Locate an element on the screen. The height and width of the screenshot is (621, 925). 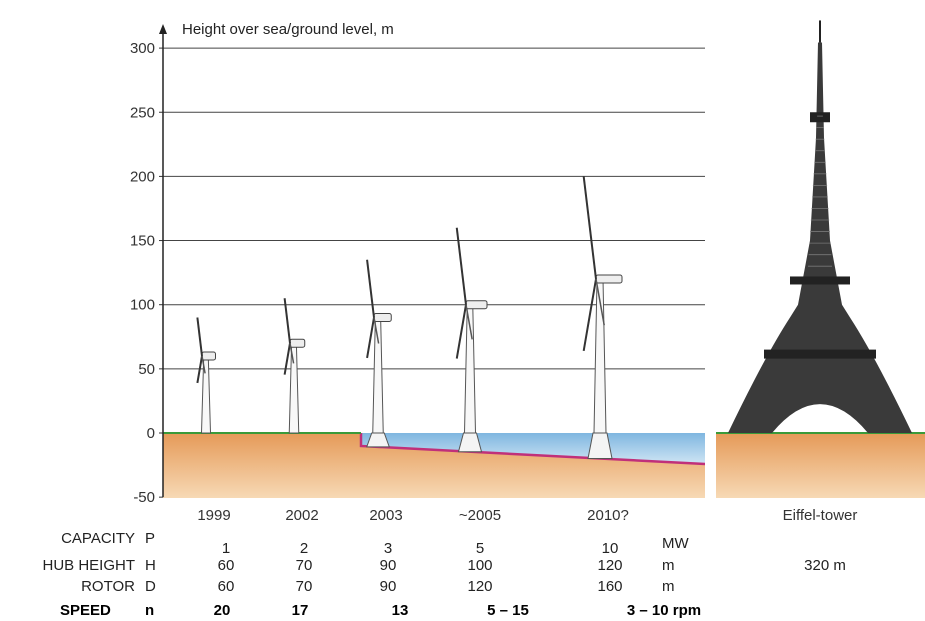
tower-height-value: 320 m is located at coordinates (825, 565).